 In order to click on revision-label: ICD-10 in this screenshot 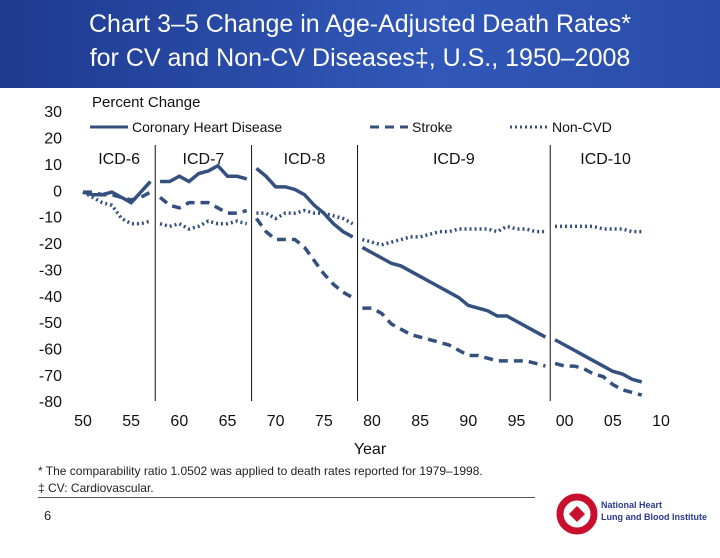, I will do `click(605, 159)`.